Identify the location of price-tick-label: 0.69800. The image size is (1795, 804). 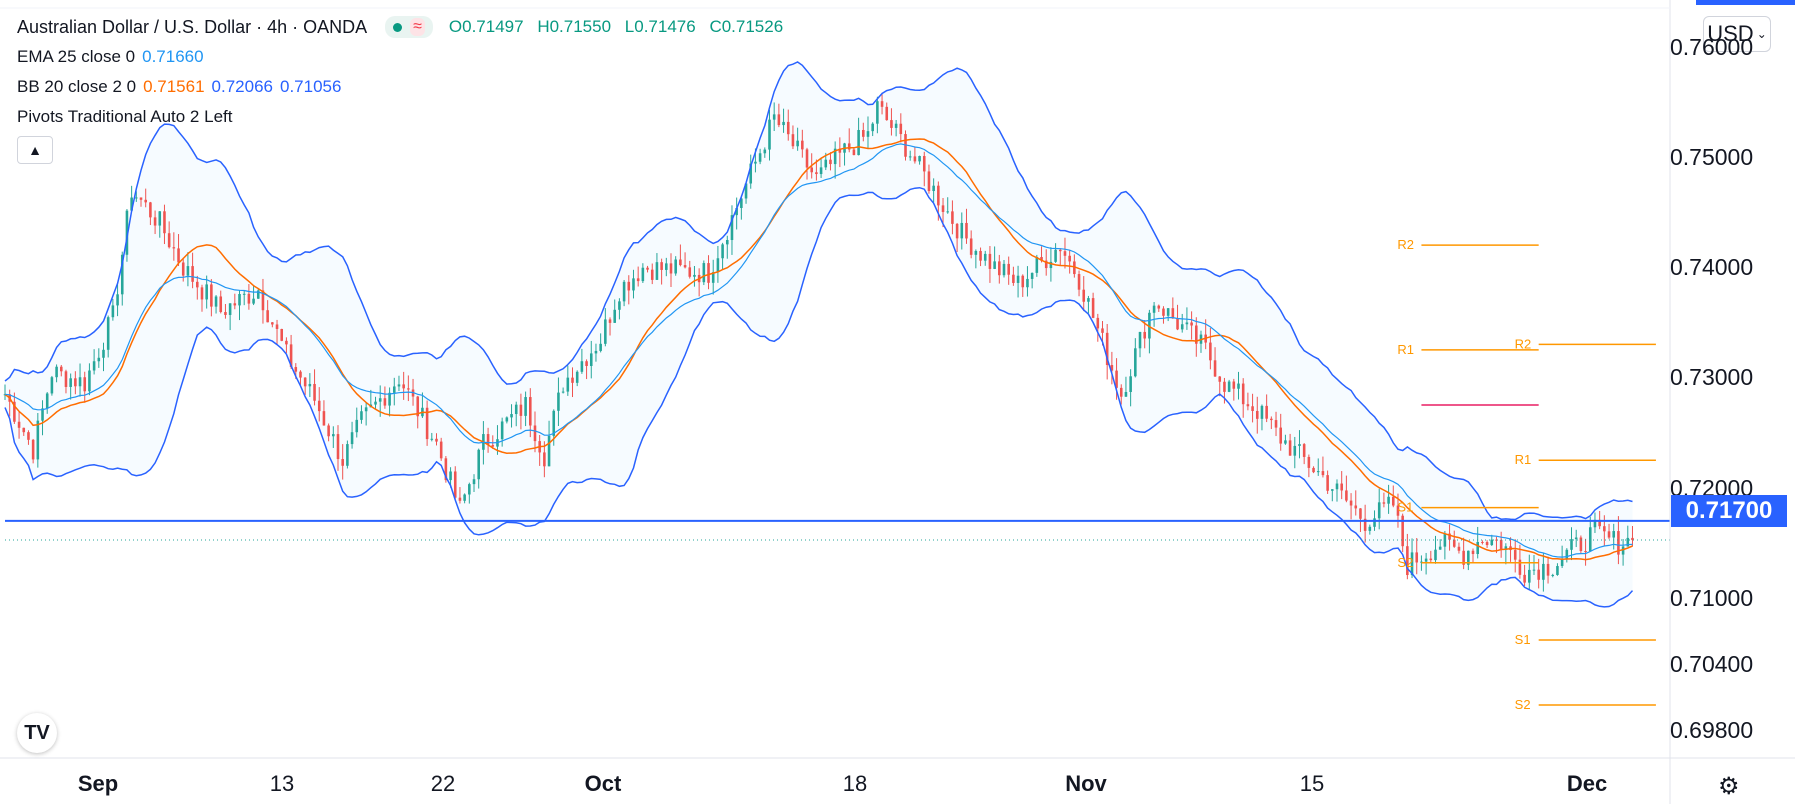
(1712, 730).